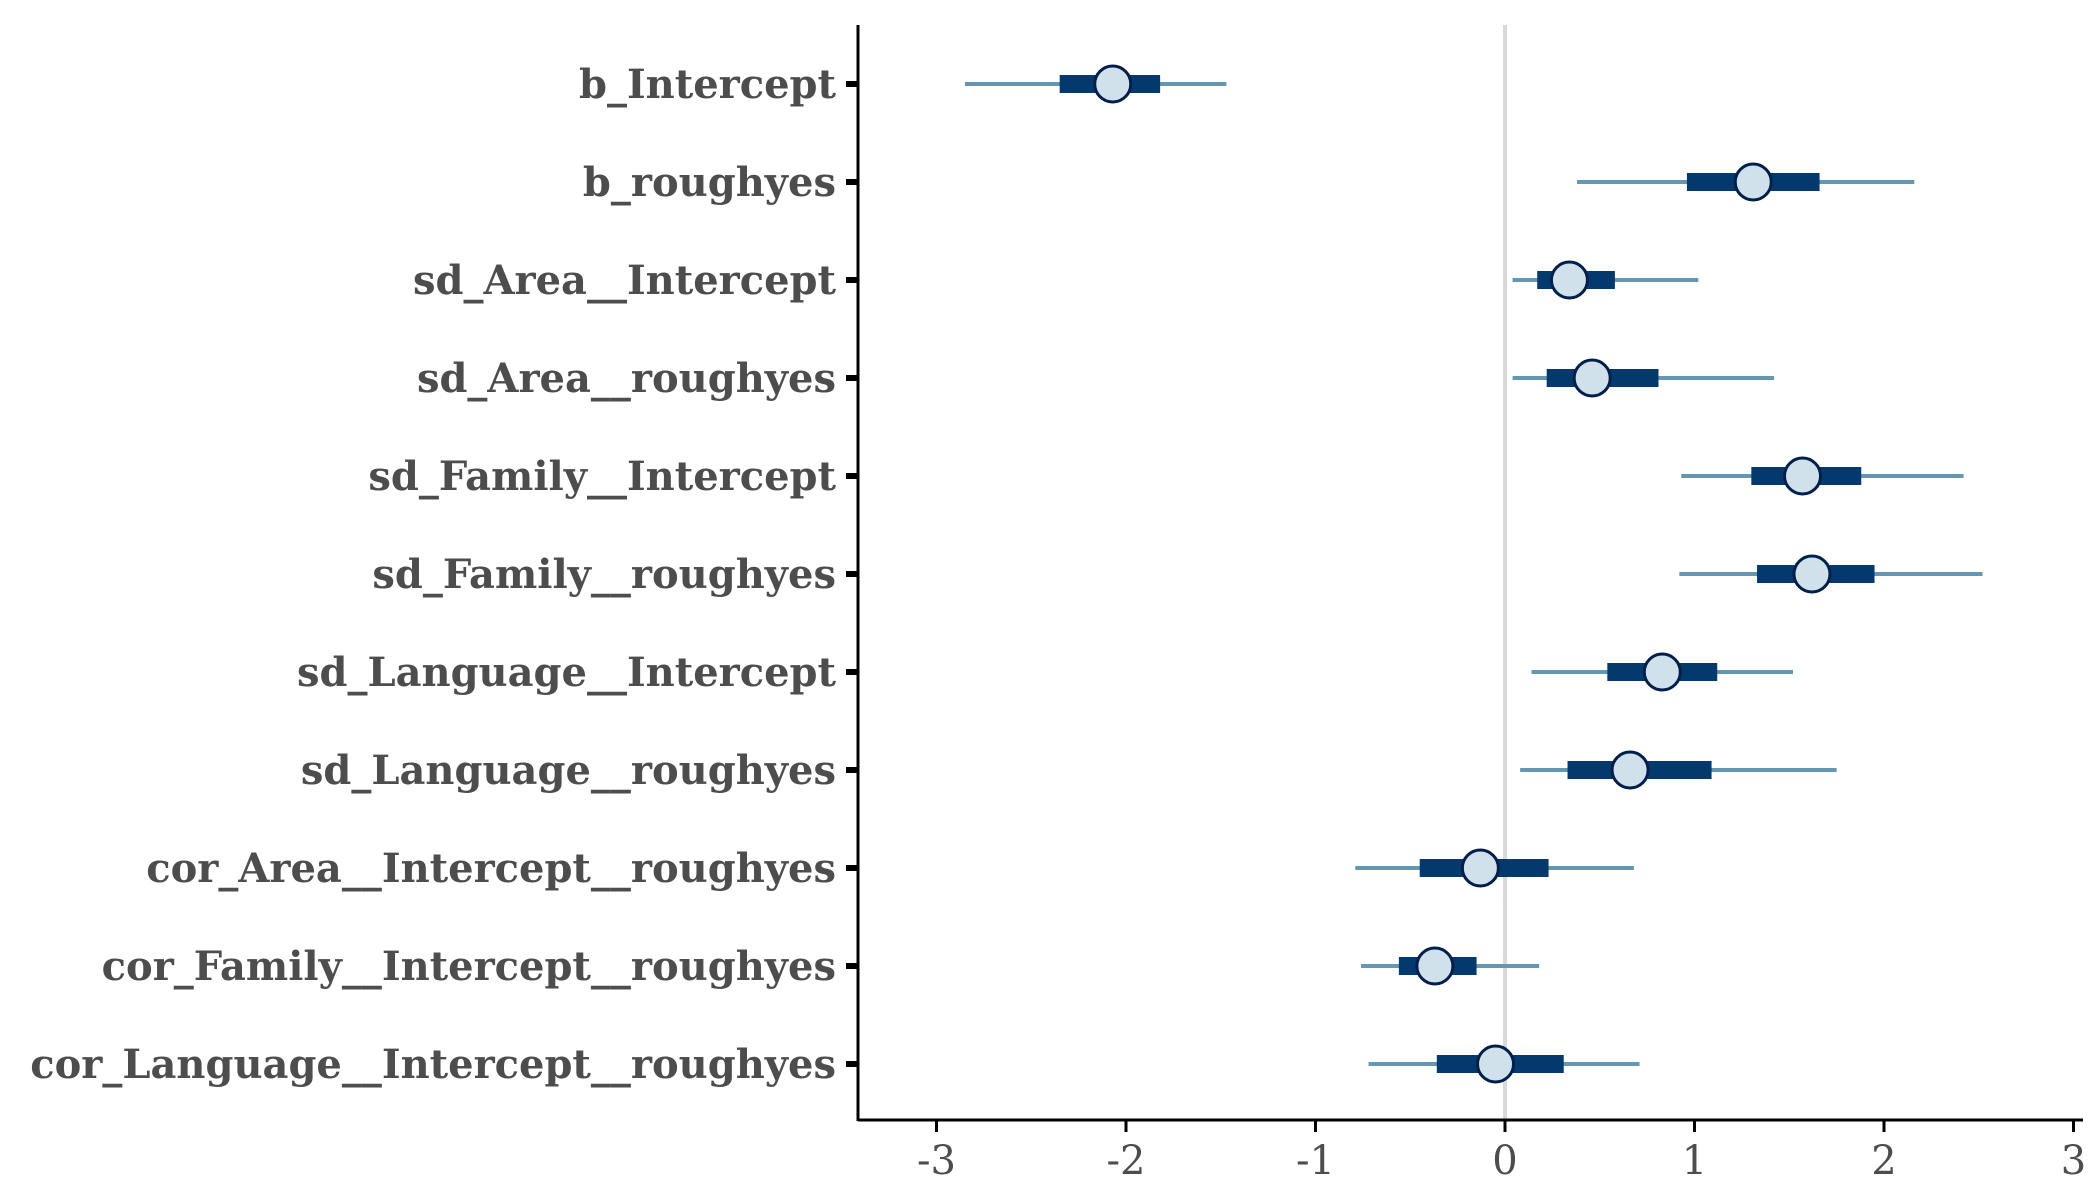  Describe the element at coordinates (469, 966) in the screenshot. I see `parameter-label: cor_Family__Intercept__roughyes` at that location.